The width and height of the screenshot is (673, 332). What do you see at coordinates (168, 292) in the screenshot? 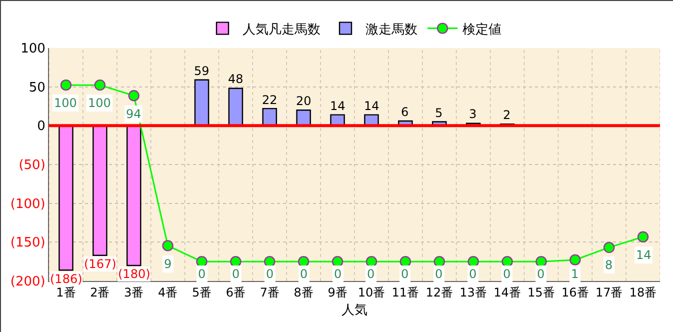
I see `x-tick-label: 4番` at bounding box center [168, 292].